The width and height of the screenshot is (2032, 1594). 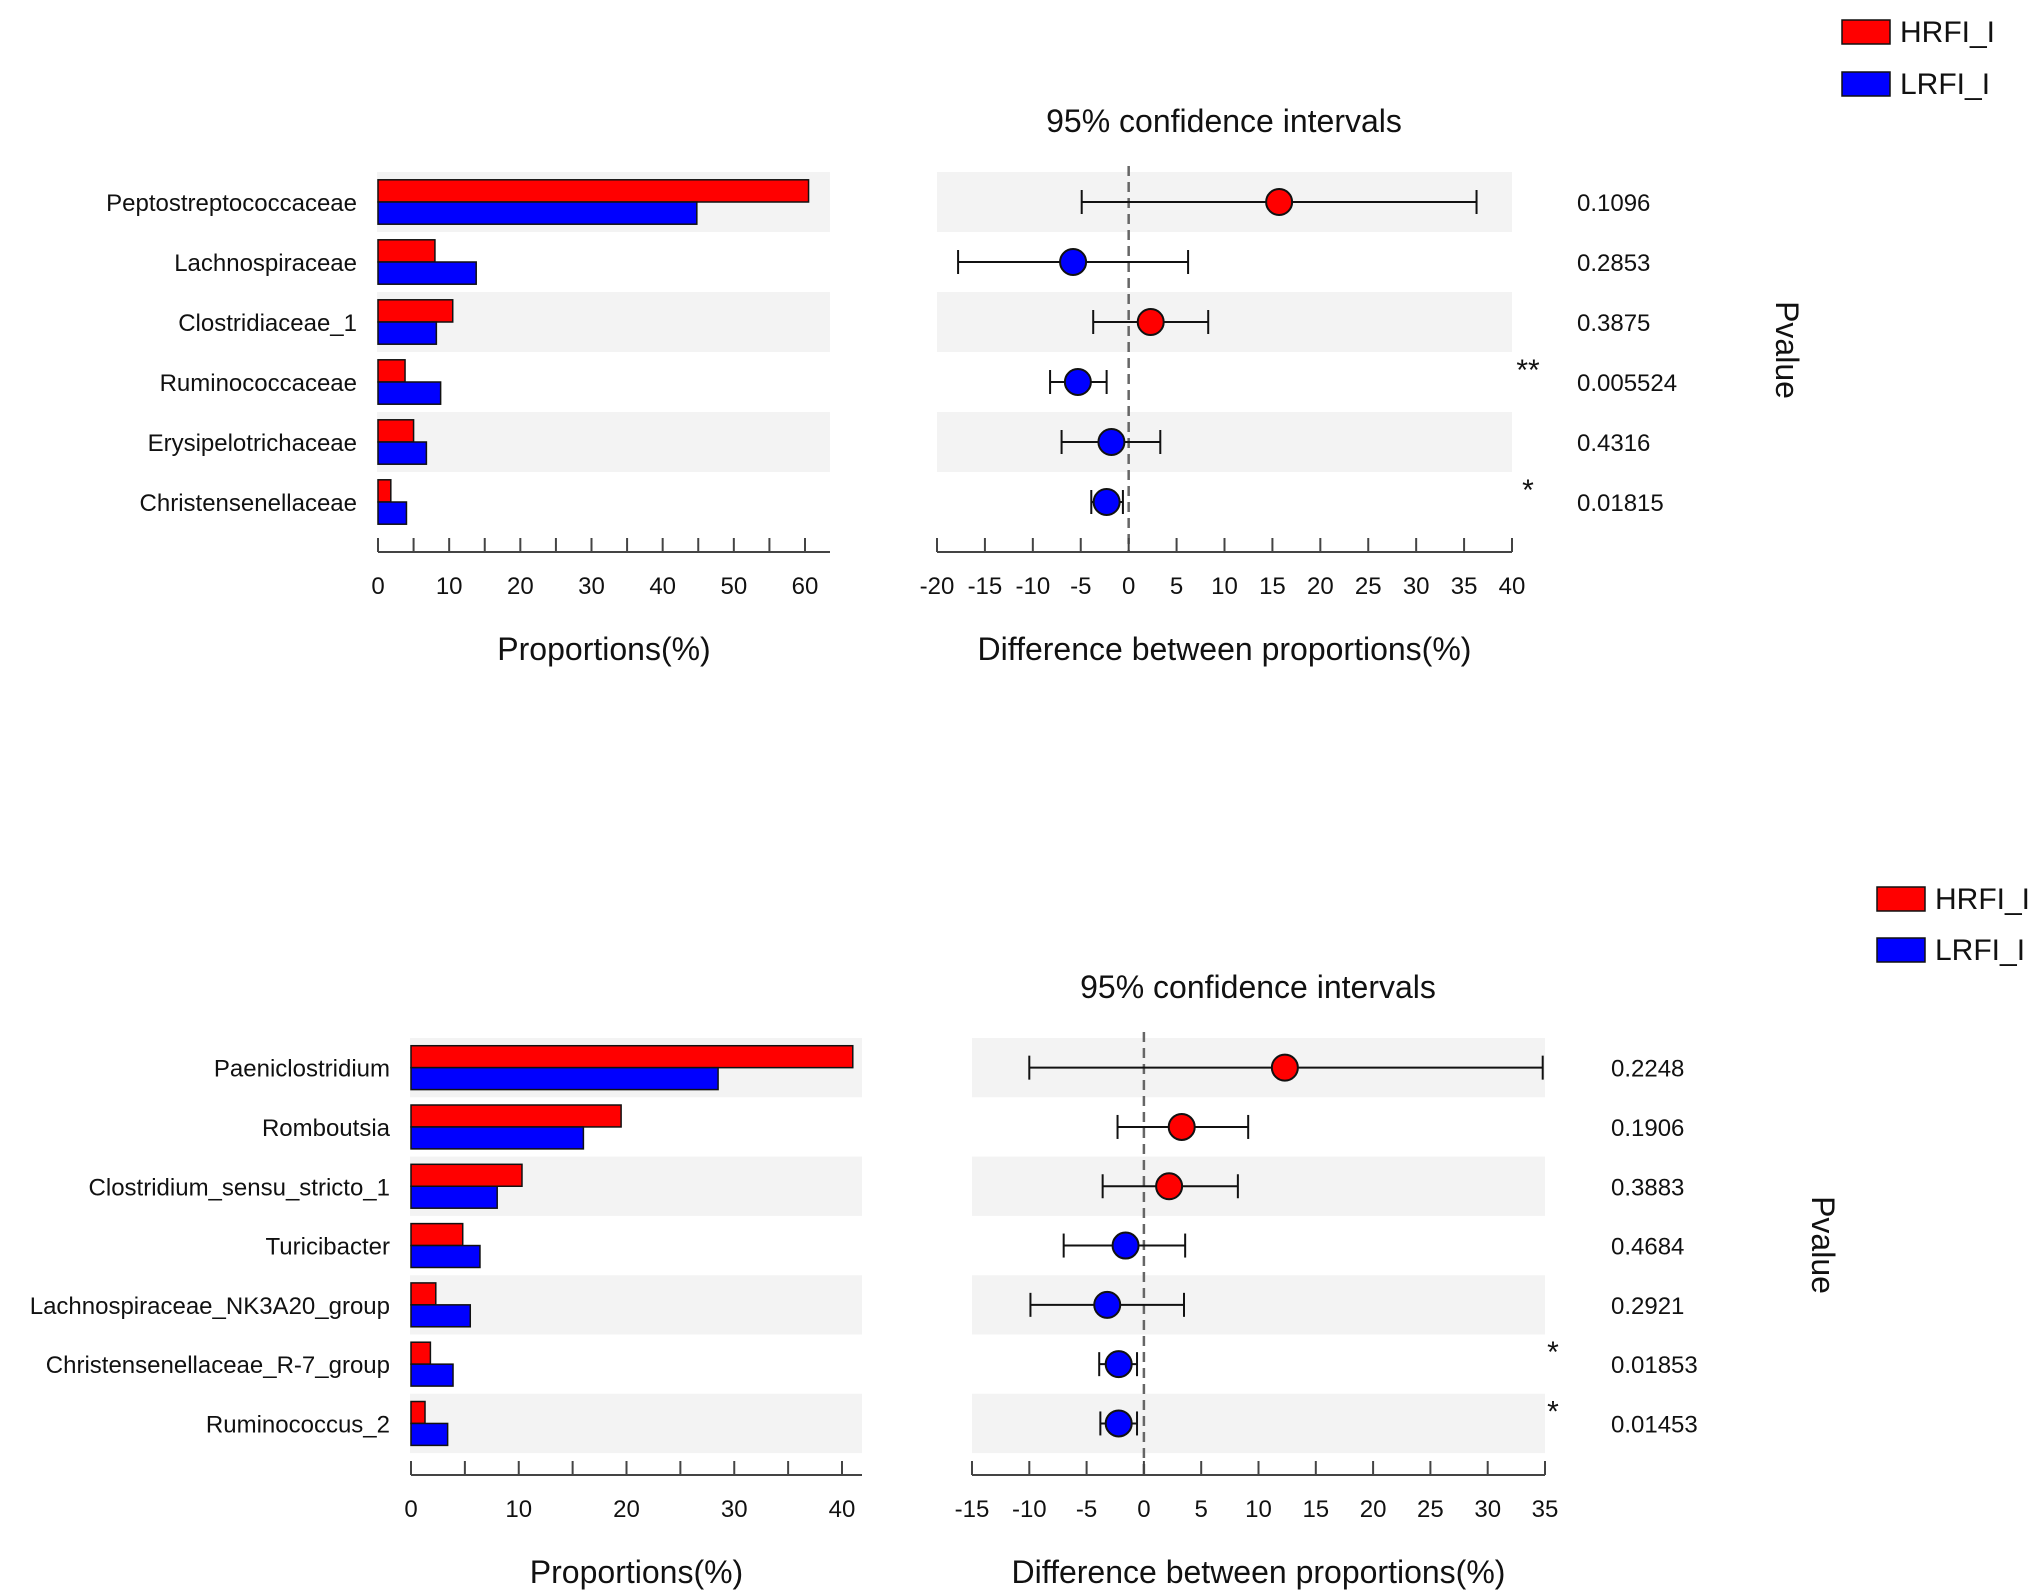 I want to click on pvalue-label: 0.1906, so click(x=1647, y=1128).